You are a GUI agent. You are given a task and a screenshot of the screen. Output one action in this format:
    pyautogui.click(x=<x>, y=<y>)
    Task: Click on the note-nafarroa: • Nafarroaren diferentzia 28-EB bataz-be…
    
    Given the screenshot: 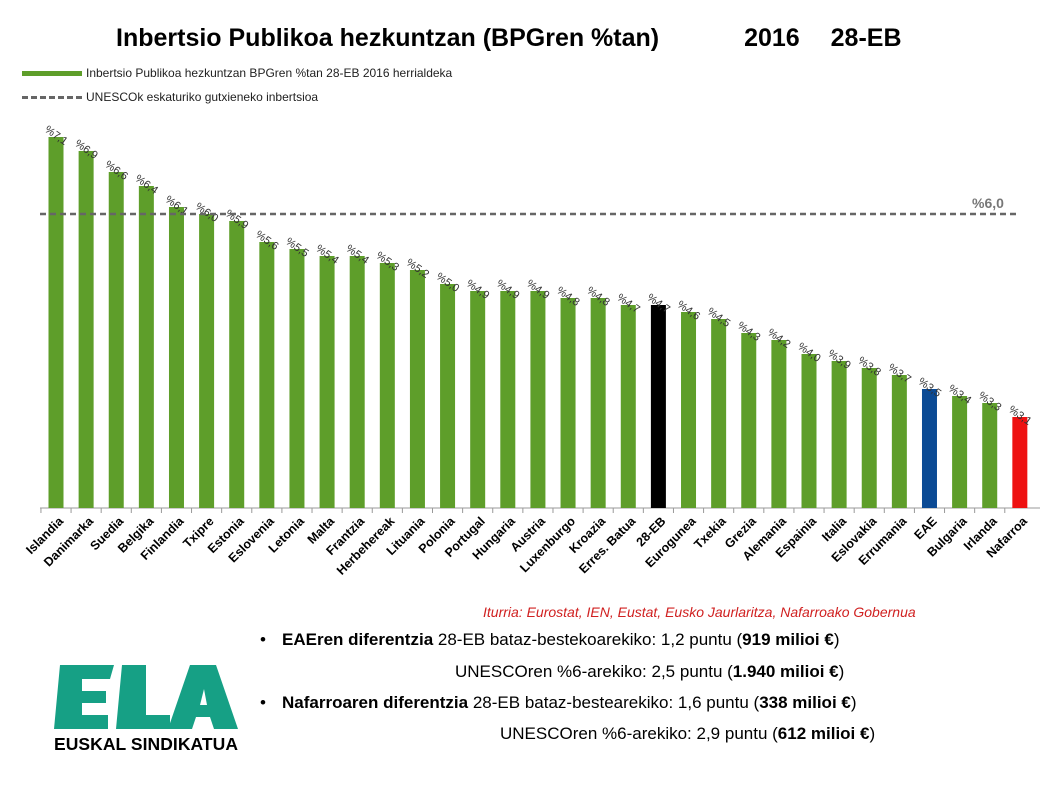 What is the action you would take?
    pyautogui.click(x=558, y=703)
    